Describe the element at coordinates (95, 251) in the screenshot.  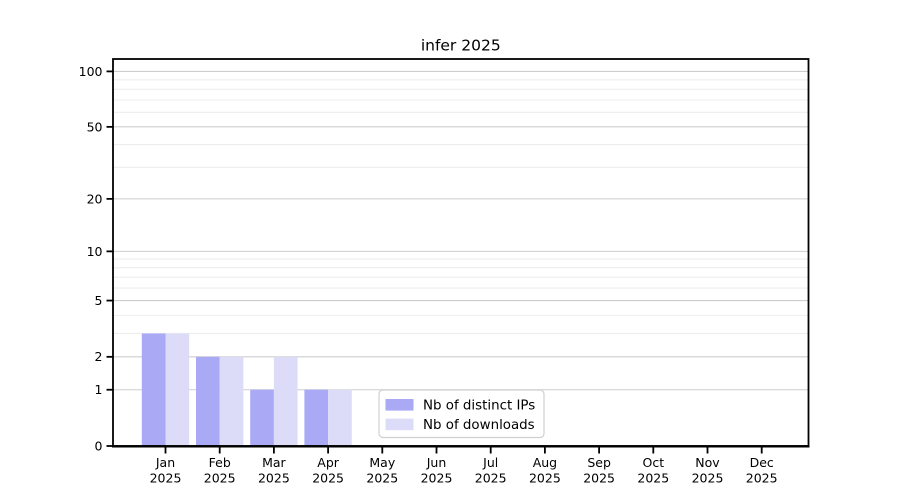
I see `y-tick-label-10: 10` at that location.